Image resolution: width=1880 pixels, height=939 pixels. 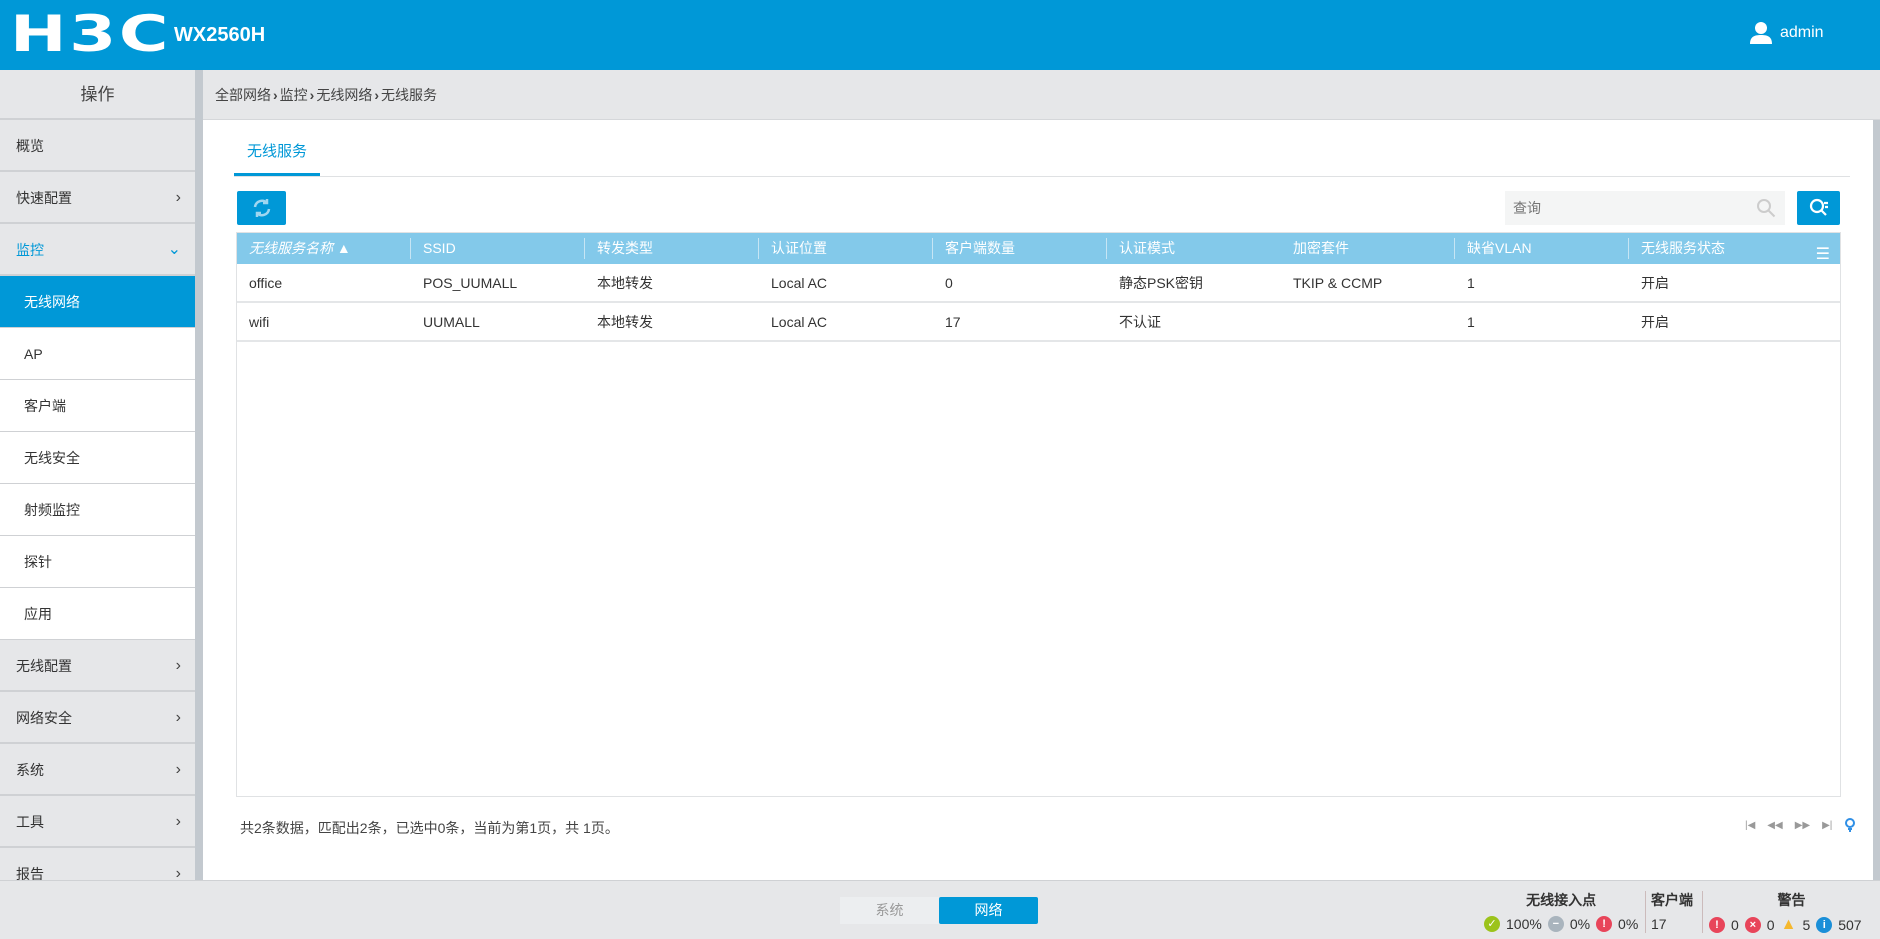 I want to click on sidebar-item-tools: 工具 ›, so click(x=97, y=822).